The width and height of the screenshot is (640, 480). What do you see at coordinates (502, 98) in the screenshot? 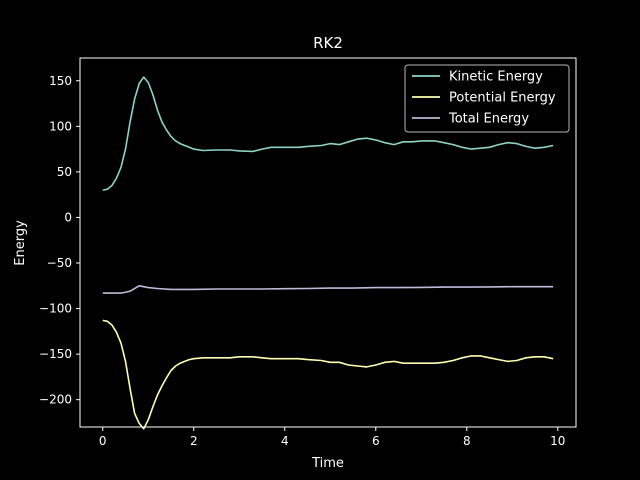
I see `potential-energy-legend-label: Potential Energy` at bounding box center [502, 98].